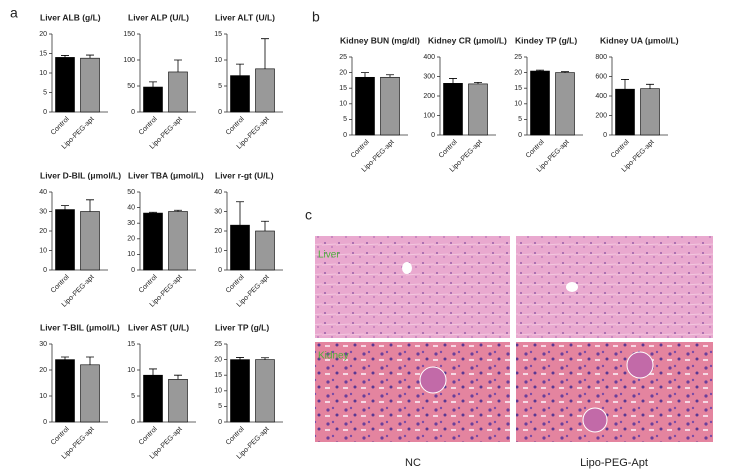 The height and width of the screenshot is (475, 734). Describe the element at coordinates (244, 175) in the screenshot. I see `chart-title: Liver r-gt (U/L)` at that location.